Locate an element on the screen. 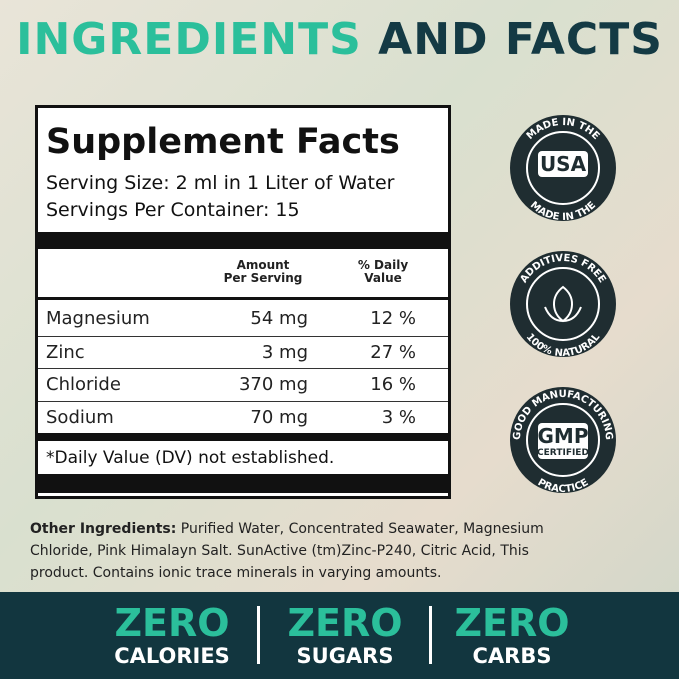 The width and height of the screenshot is (679, 679). footer: ZERO CALORIES ZERO SUGARS ZERO CARBS is located at coordinates (339, 635).